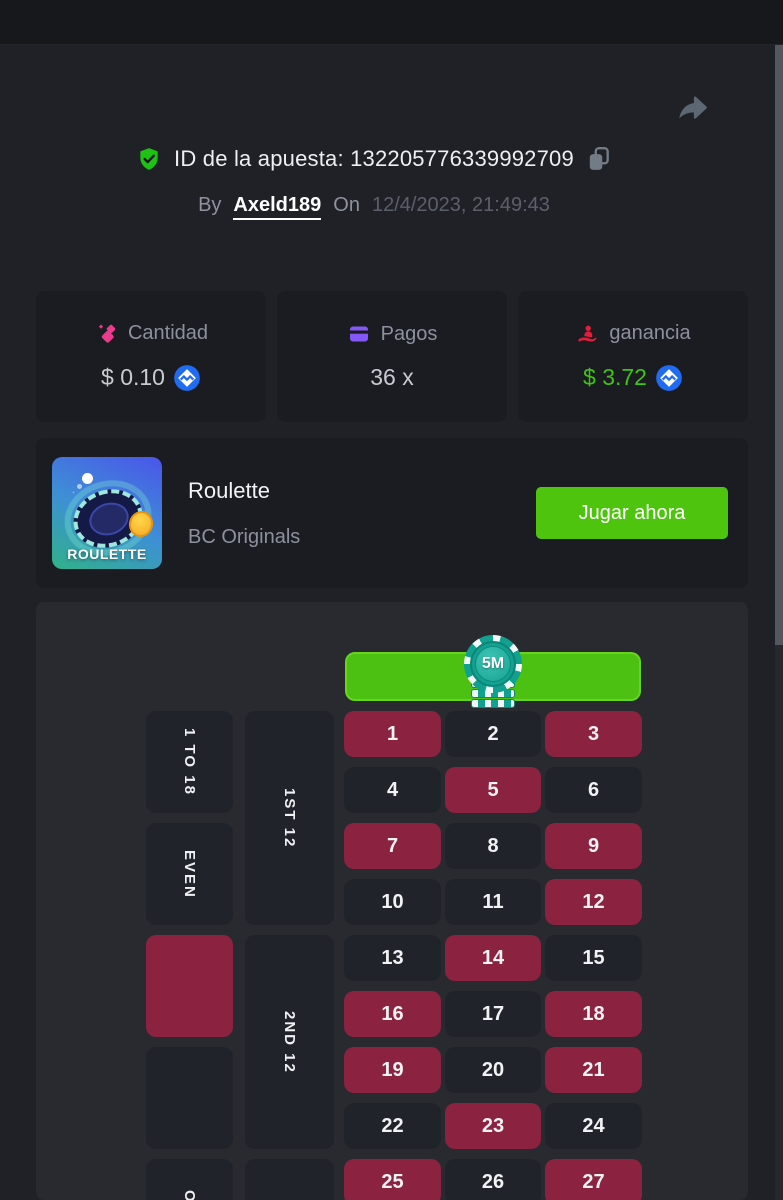 Image resolution: width=783 pixels, height=1200 pixels. Describe the element at coordinates (615, 377) in the screenshot. I see `stat-value-profit: $ 3.72` at that location.